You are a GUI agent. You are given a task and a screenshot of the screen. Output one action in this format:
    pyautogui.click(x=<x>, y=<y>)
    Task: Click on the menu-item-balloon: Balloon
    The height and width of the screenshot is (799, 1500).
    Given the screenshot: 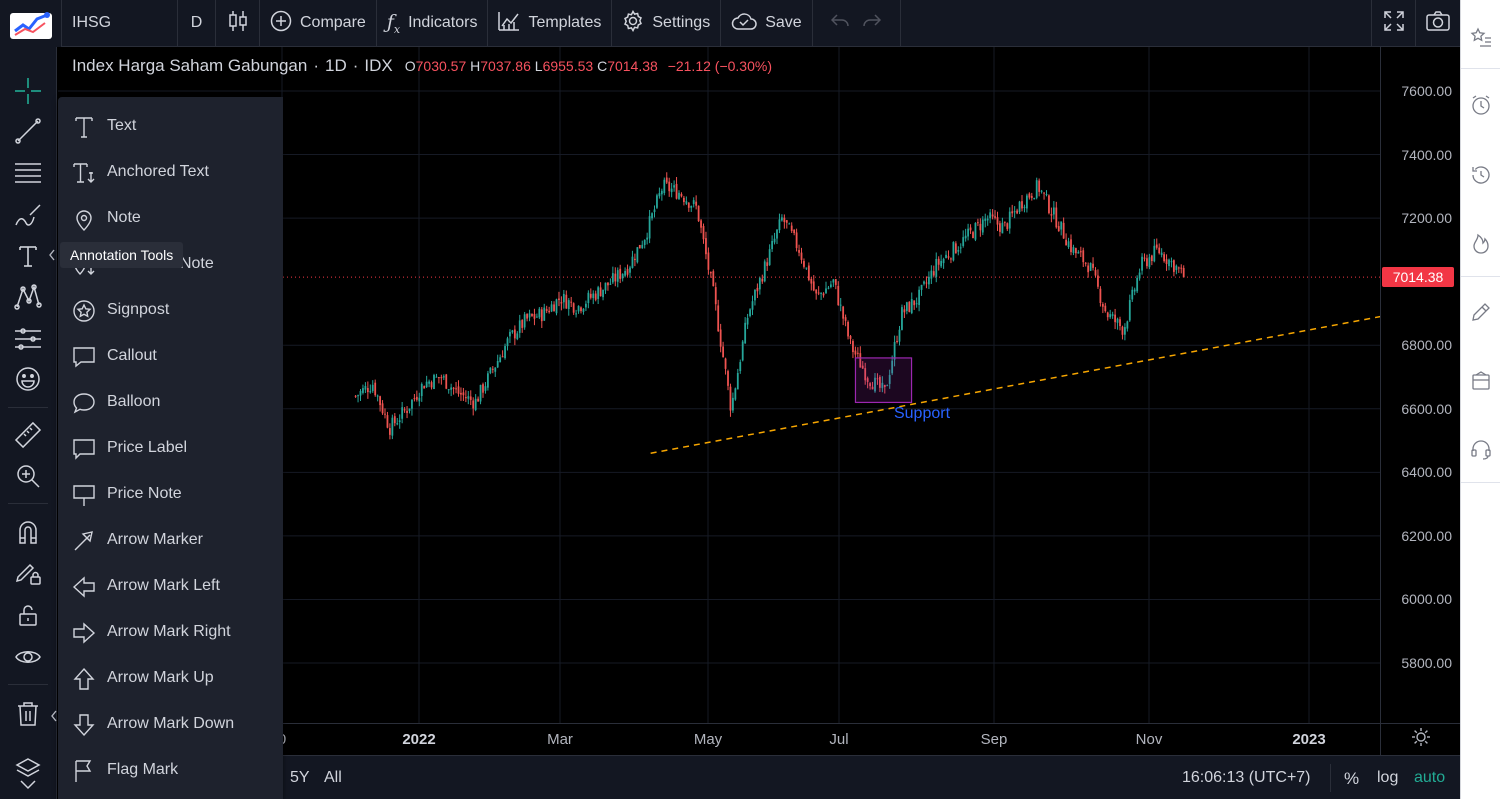 What is the action you would take?
    pyautogui.click(x=170, y=402)
    